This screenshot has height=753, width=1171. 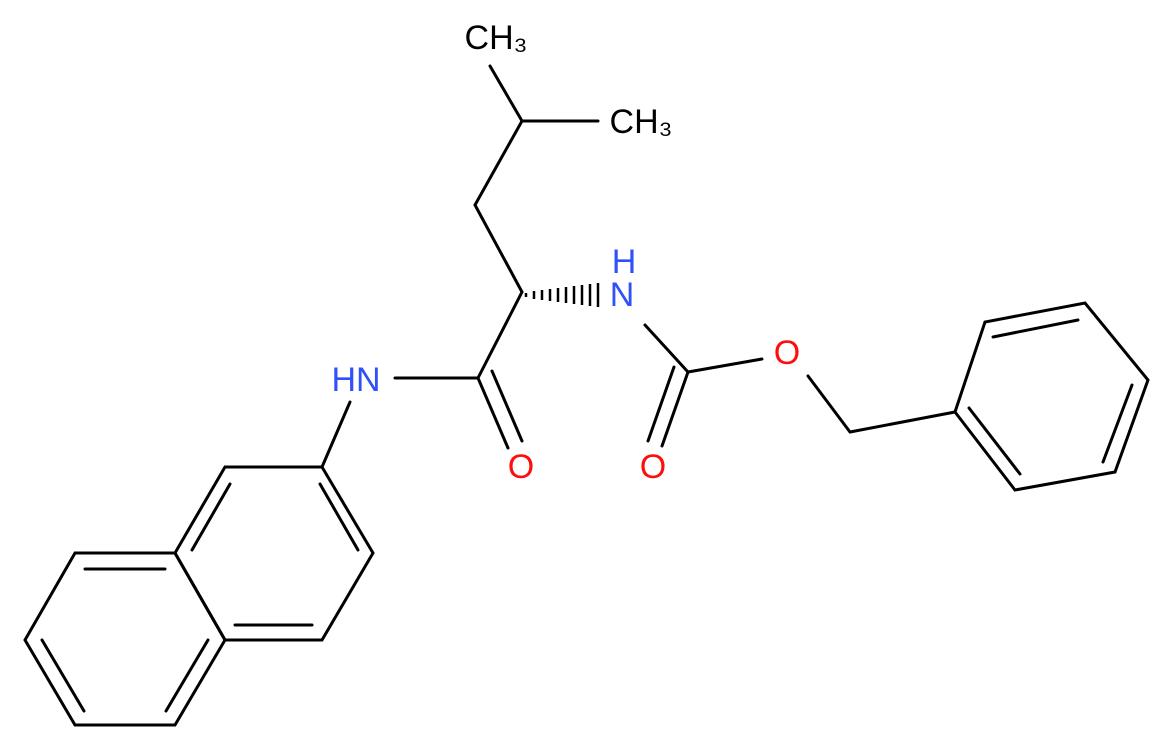 I want to click on atom-label: HN, so click(x=355, y=380).